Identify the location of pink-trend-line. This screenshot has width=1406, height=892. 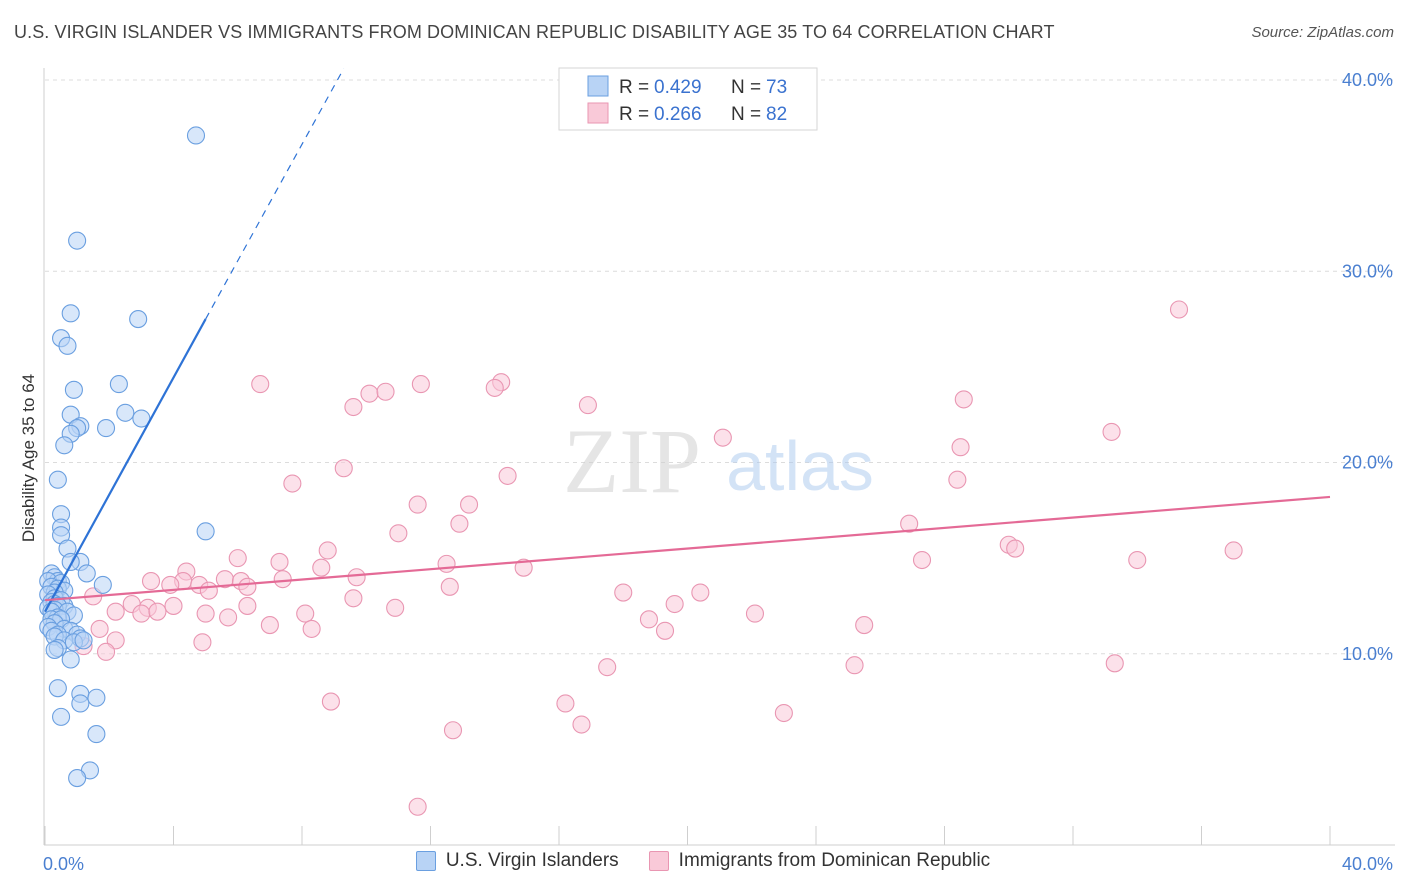
(687, 548).